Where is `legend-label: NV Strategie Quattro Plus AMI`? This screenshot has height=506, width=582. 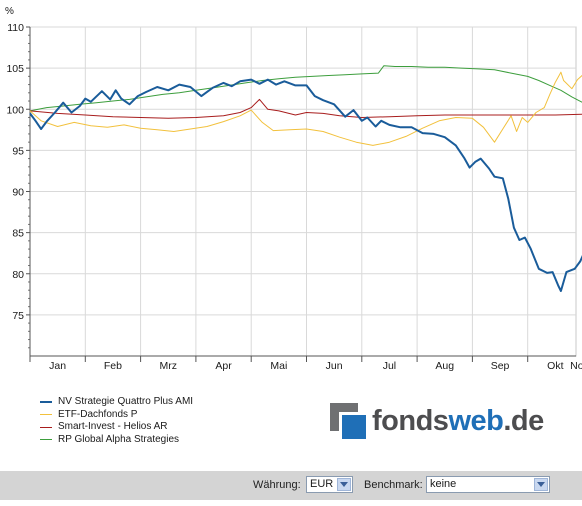
legend-label: NV Strategie Quattro Plus AMI is located at coordinates (126, 401).